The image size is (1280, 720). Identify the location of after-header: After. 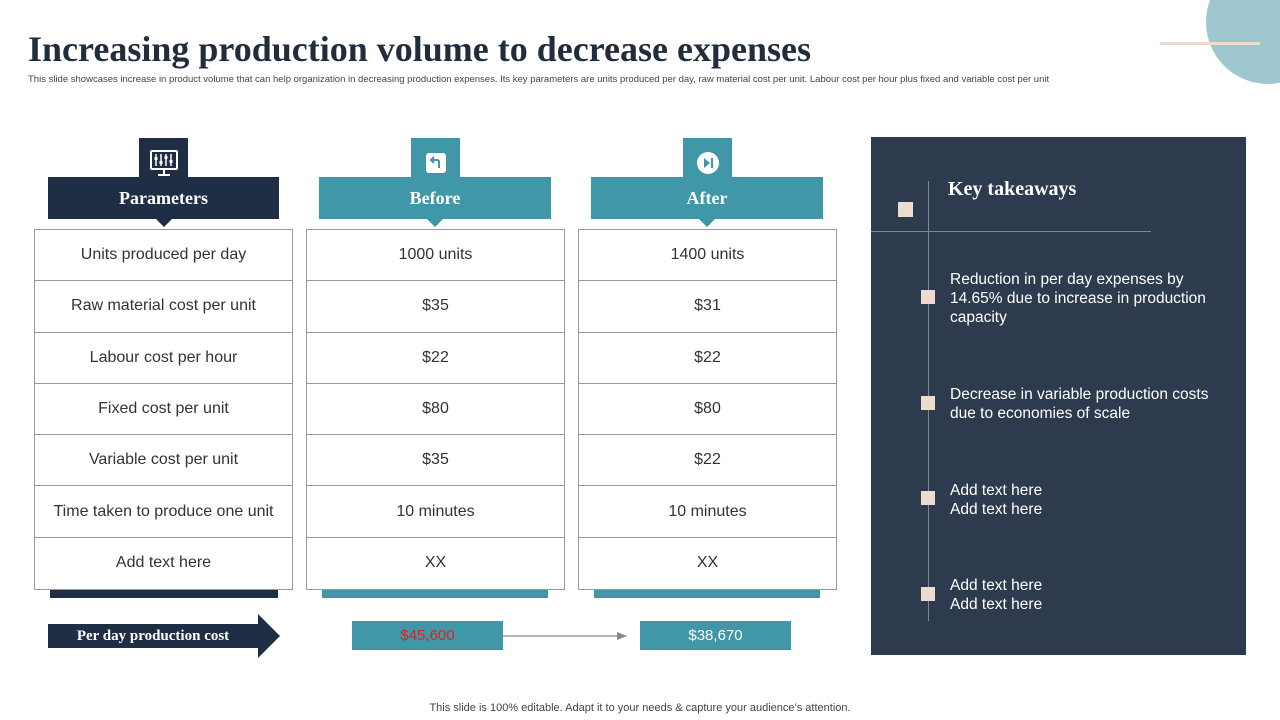
(707, 202).